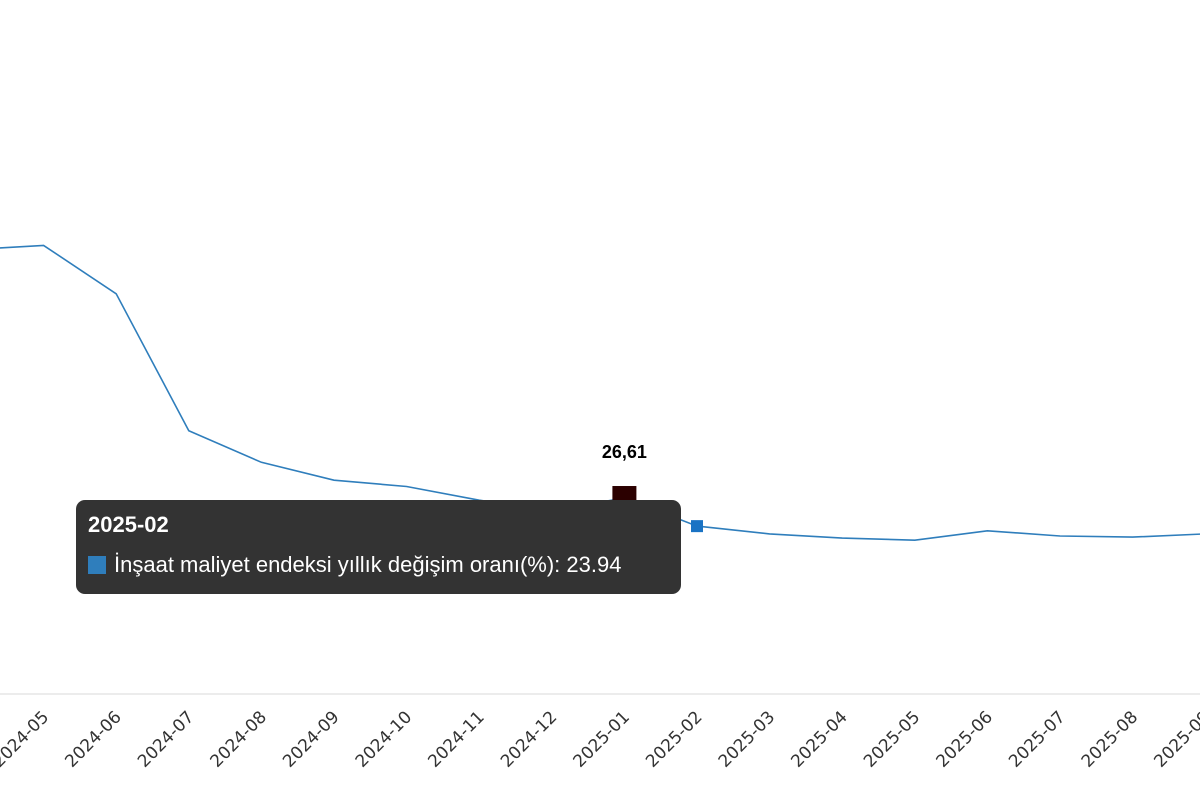 This screenshot has width=1200, height=800. What do you see at coordinates (384, 739) in the screenshot?
I see `x-tick-label: 2024-10` at bounding box center [384, 739].